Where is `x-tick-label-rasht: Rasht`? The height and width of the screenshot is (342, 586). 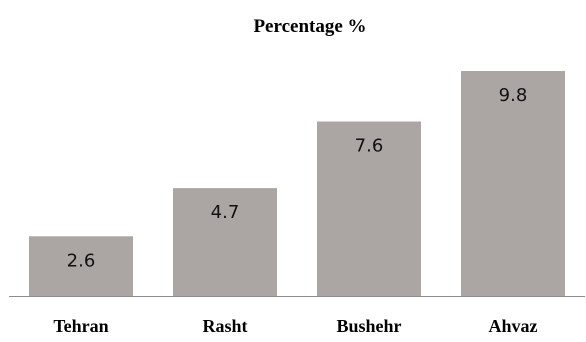
x-tick-label-rasht: Rasht is located at coordinates (224, 326).